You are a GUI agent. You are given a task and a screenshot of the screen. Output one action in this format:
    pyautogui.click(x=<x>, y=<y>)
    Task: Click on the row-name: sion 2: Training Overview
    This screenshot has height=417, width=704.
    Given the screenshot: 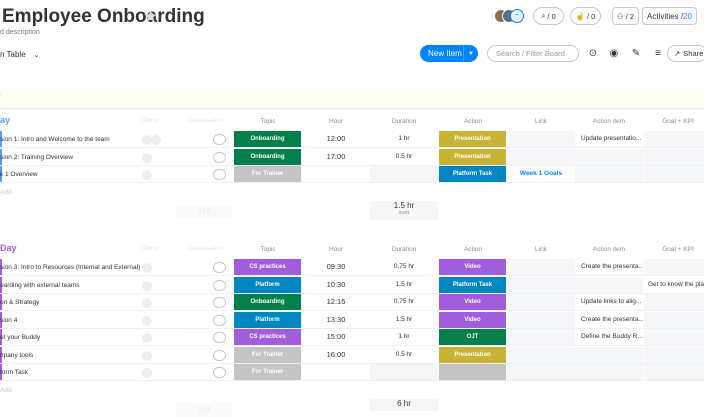 What is the action you would take?
    pyautogui.click(x=36, y=157)
    